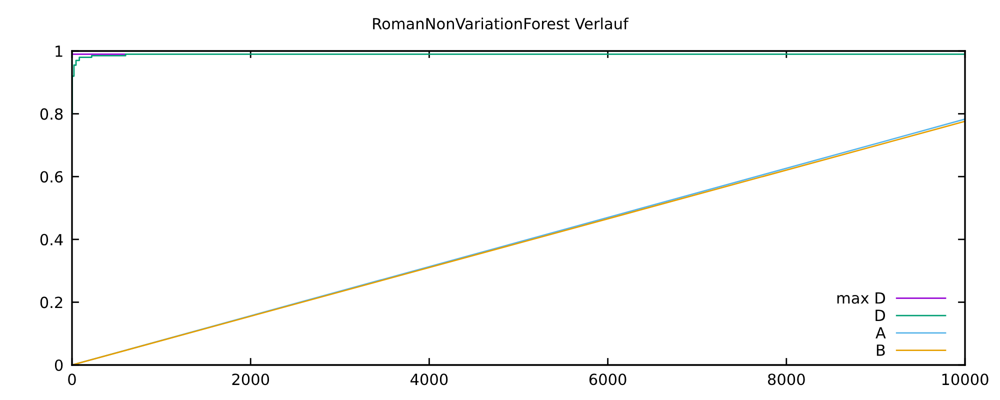  I want to click on x-tick-label: 2000, so click(251, 380).